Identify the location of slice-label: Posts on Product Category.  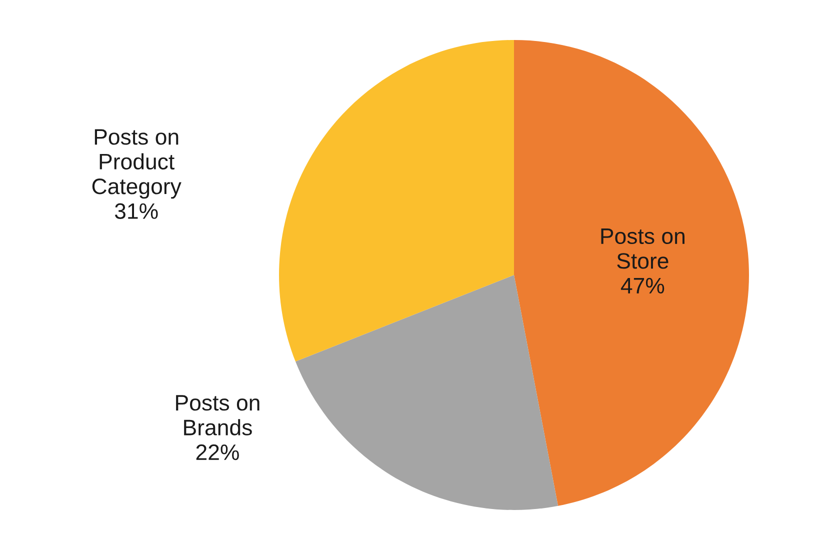
(137, 164).